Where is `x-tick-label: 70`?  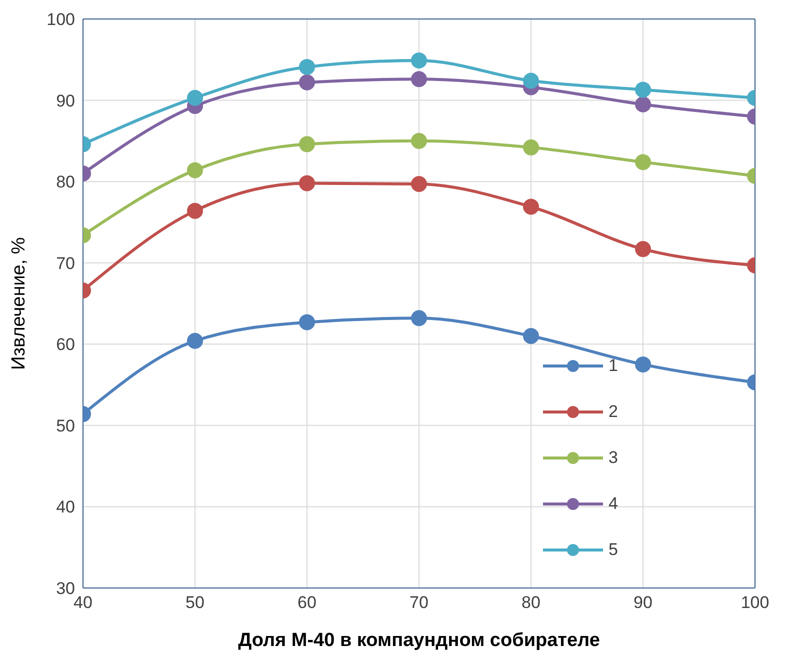
x-tick-label: 70 is located at coordinates (419, 602).